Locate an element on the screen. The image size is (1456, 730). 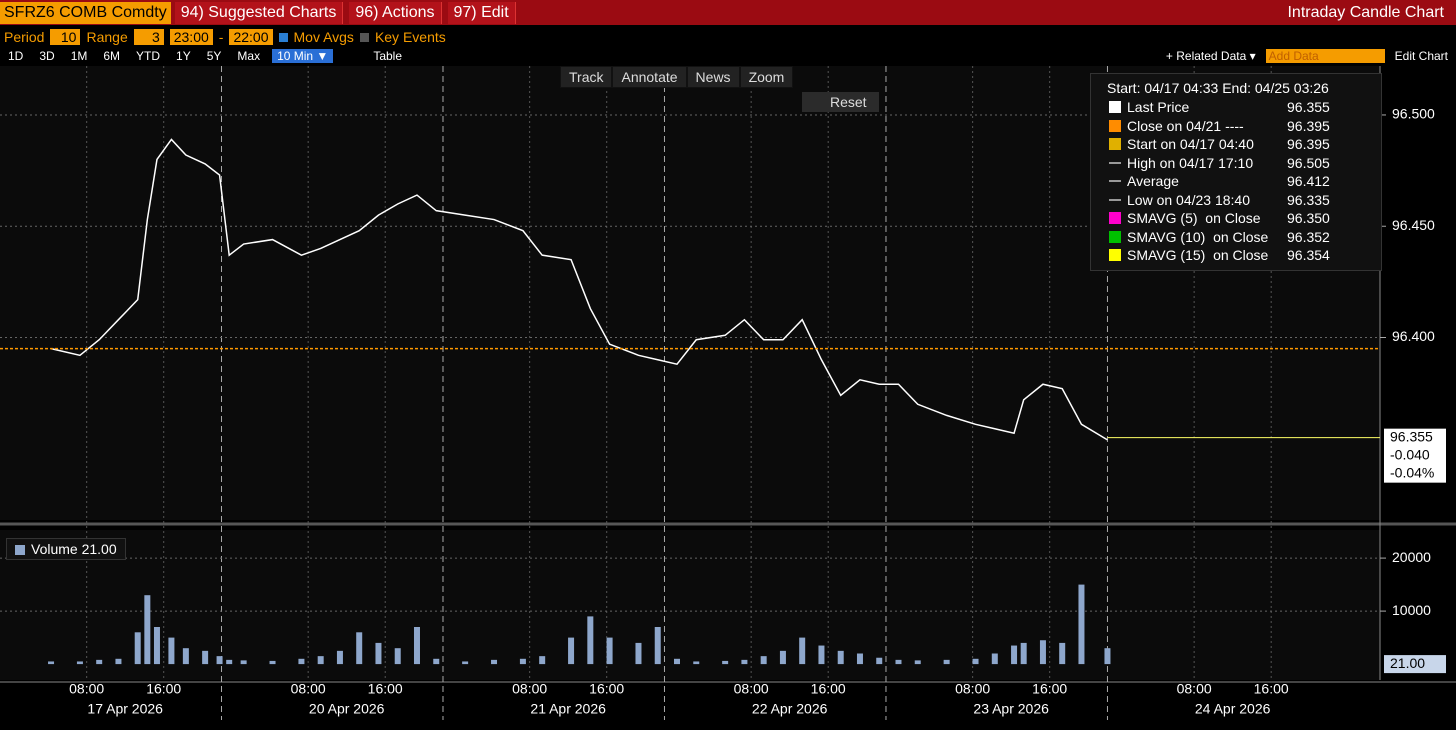
change-label: -0.040 is located at coordinates (1410, 454).